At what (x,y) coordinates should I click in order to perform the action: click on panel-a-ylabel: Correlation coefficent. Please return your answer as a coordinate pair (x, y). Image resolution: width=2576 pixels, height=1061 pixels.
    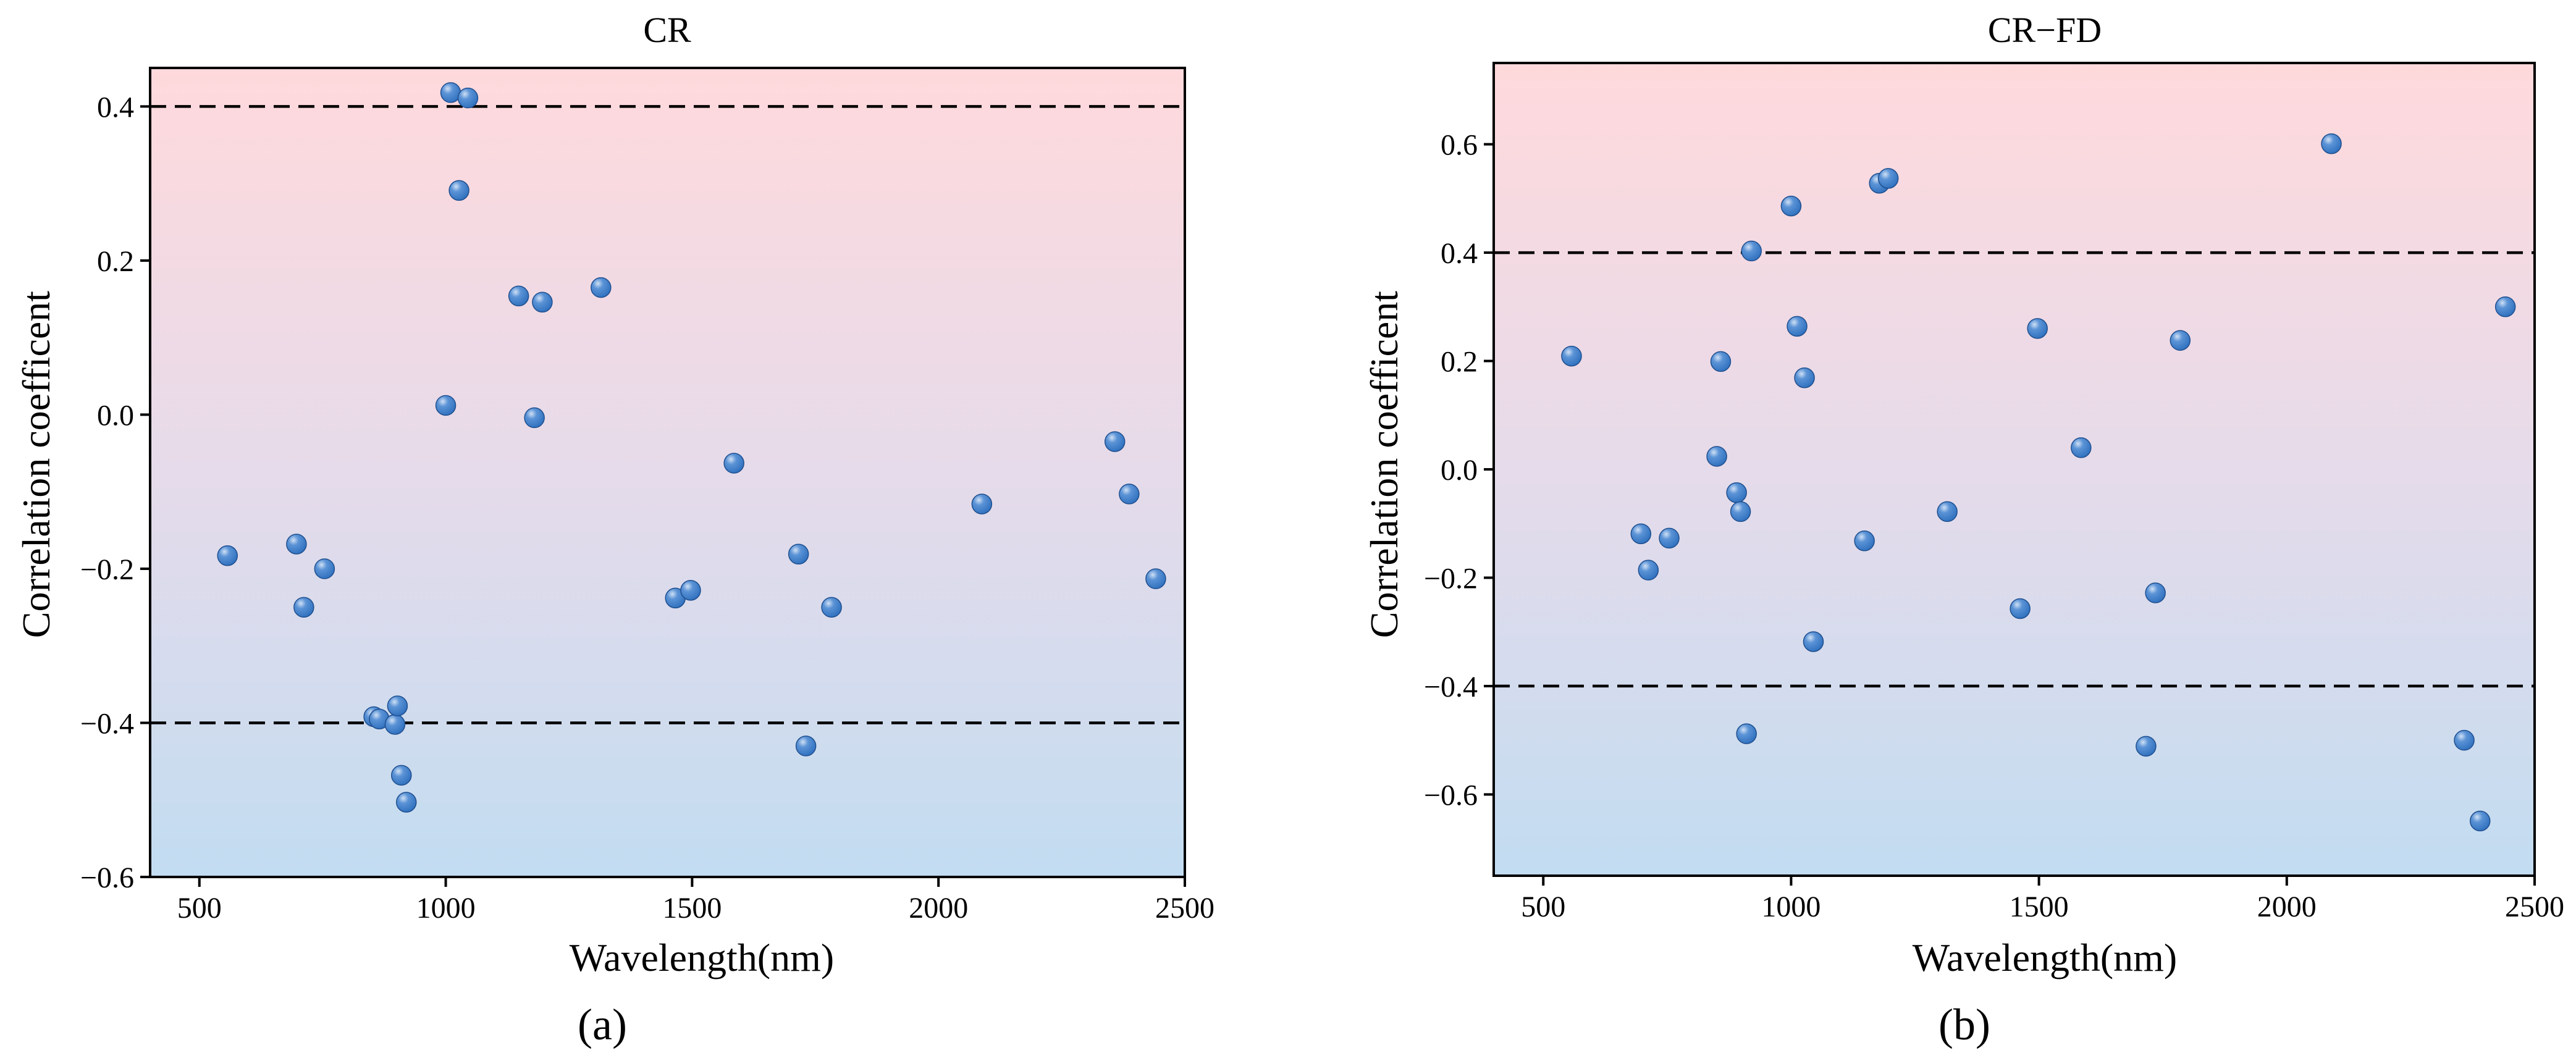
    Looking at the image, I should click on (36, 464).